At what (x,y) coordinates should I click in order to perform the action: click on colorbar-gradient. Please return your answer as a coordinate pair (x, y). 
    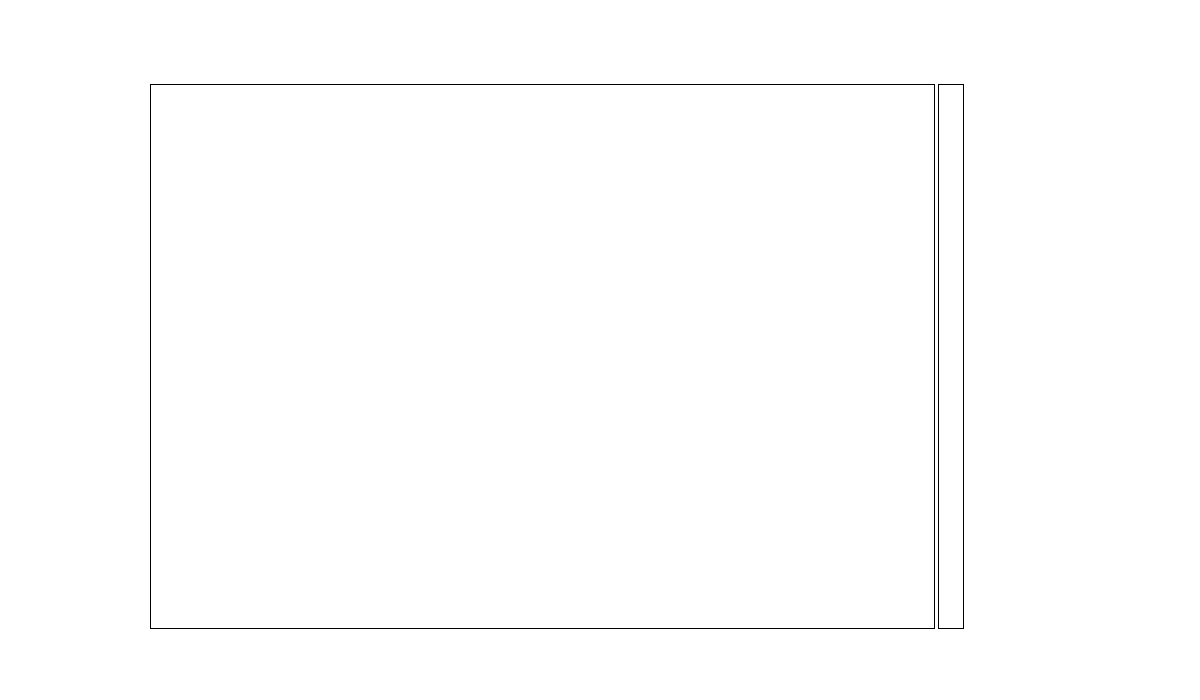
    Looking at the image, I should click on (951, 356).